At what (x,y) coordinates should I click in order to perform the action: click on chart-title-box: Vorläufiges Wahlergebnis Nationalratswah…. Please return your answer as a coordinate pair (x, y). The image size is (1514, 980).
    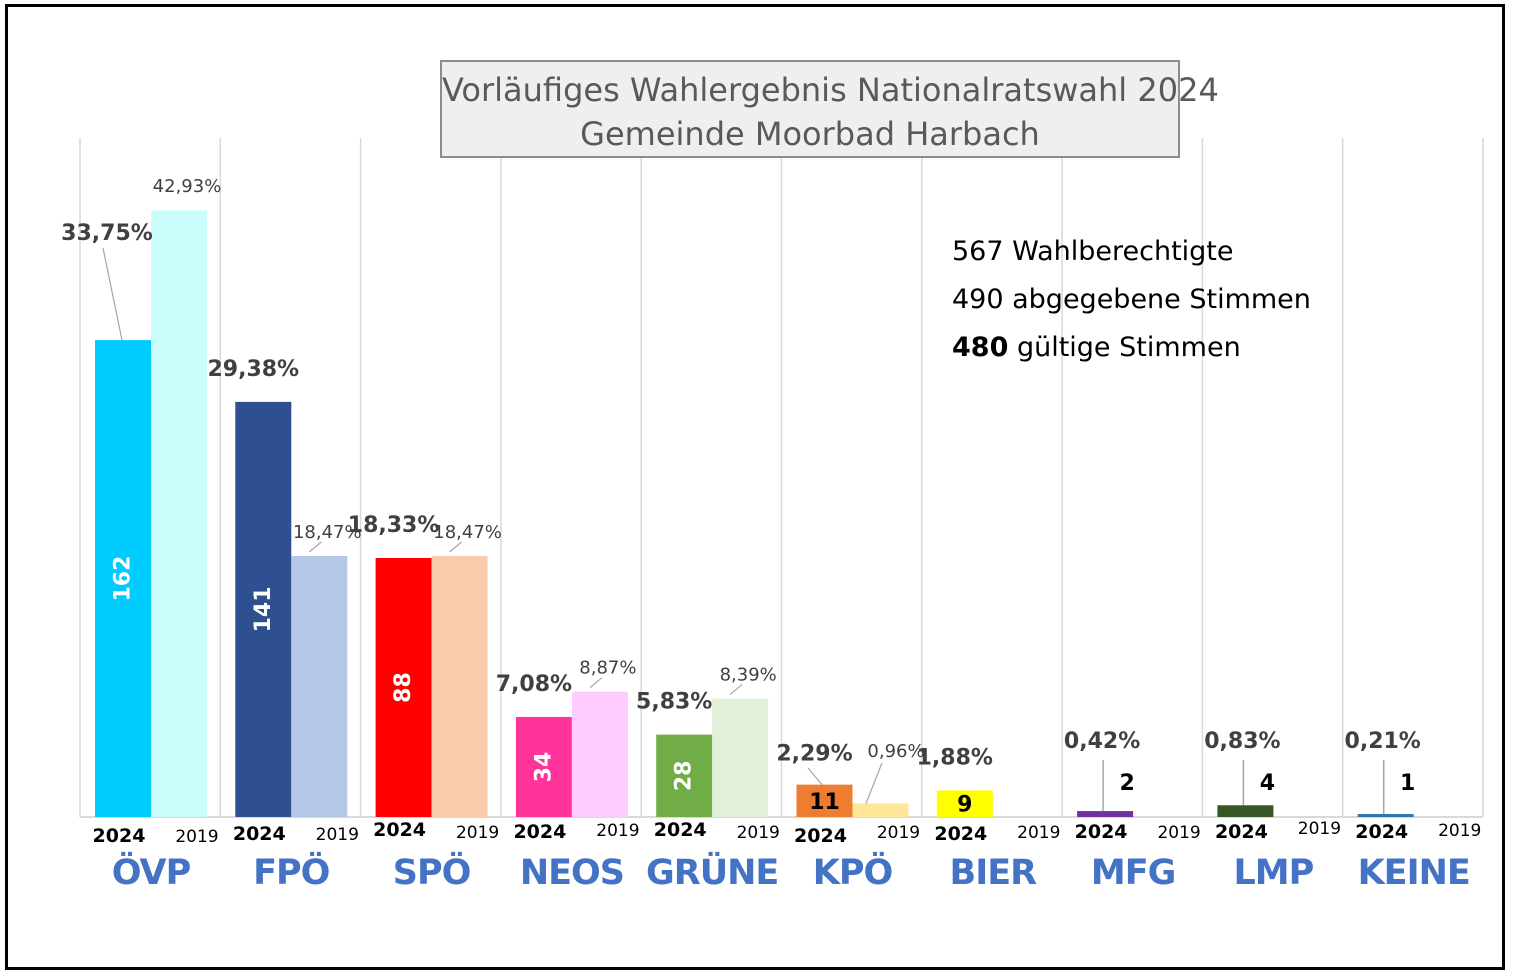
    Looking at the image, I should click on (829, 109).